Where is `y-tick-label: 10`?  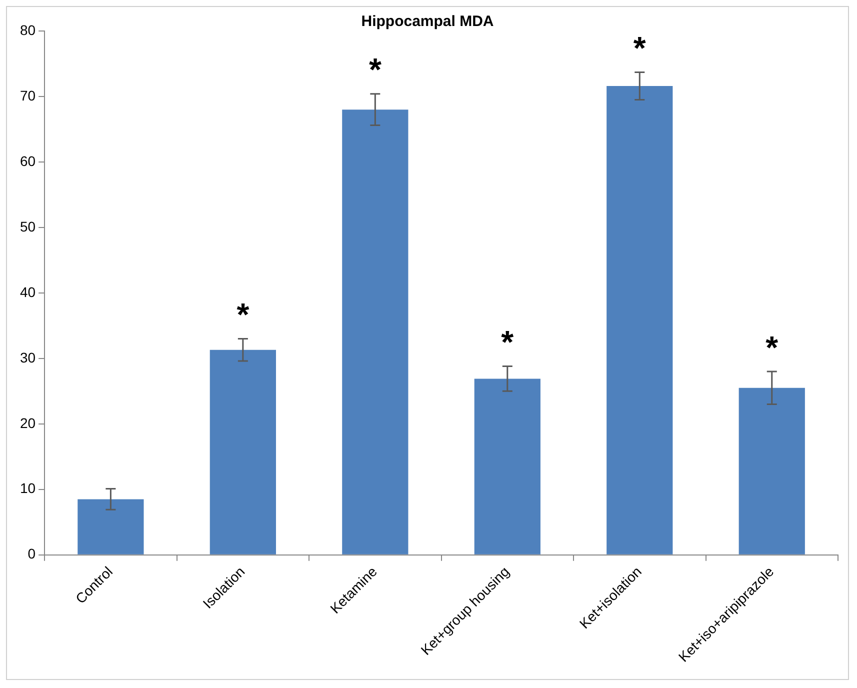
y-tick-label: 10 is located at coordinates (28, 488).